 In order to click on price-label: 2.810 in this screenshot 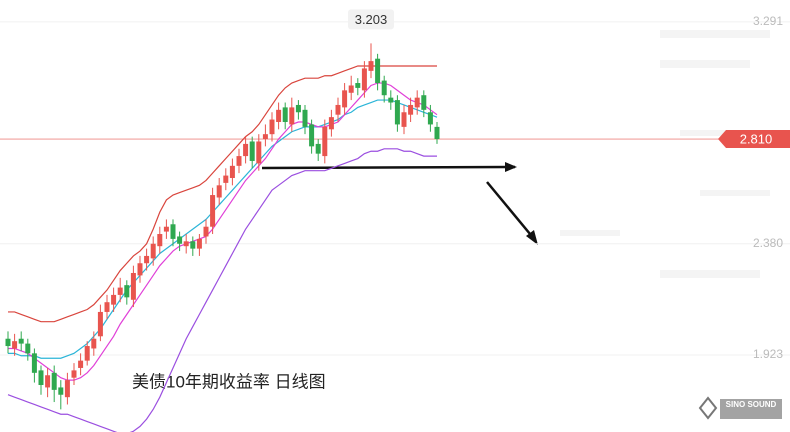, I will do `click(756, 138)`.